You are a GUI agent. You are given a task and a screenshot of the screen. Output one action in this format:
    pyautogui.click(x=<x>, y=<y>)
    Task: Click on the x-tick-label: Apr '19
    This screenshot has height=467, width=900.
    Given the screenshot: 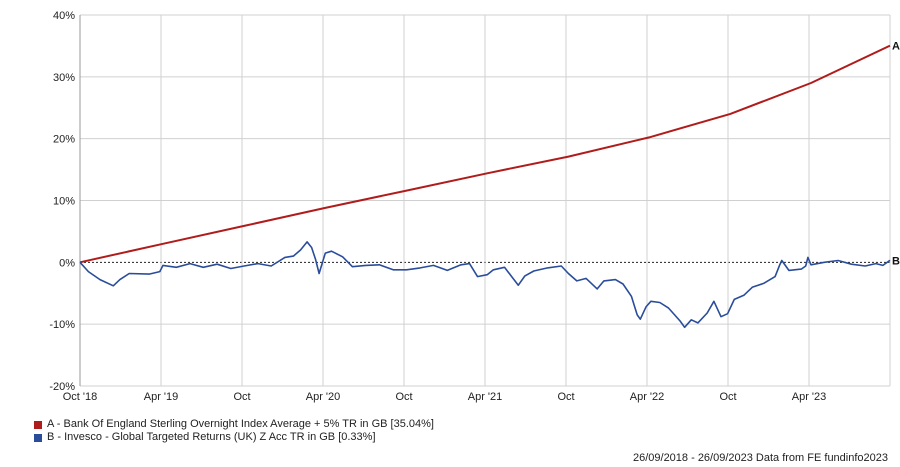 What is the action you would take?
    pyautogui.click(x=161, y=397)
    